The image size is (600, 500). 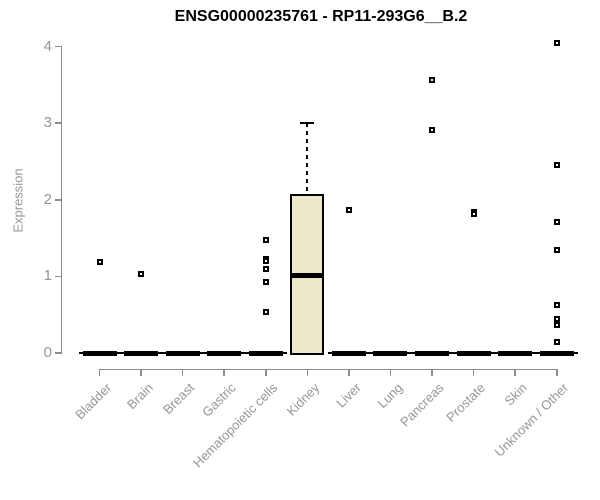 What do you see at coordinates (531, 420) in the screenshot?
I see `x-category-label: Unknown / Other` at bounding box center [531, 420].